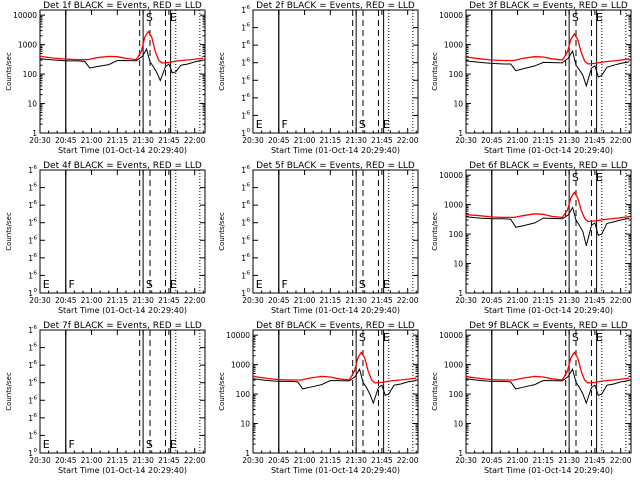 This screenshot has height=480, width=640. I want to click on panel-title: Det 6f BLACK = Events, RED = LLD, so click(548, 166).